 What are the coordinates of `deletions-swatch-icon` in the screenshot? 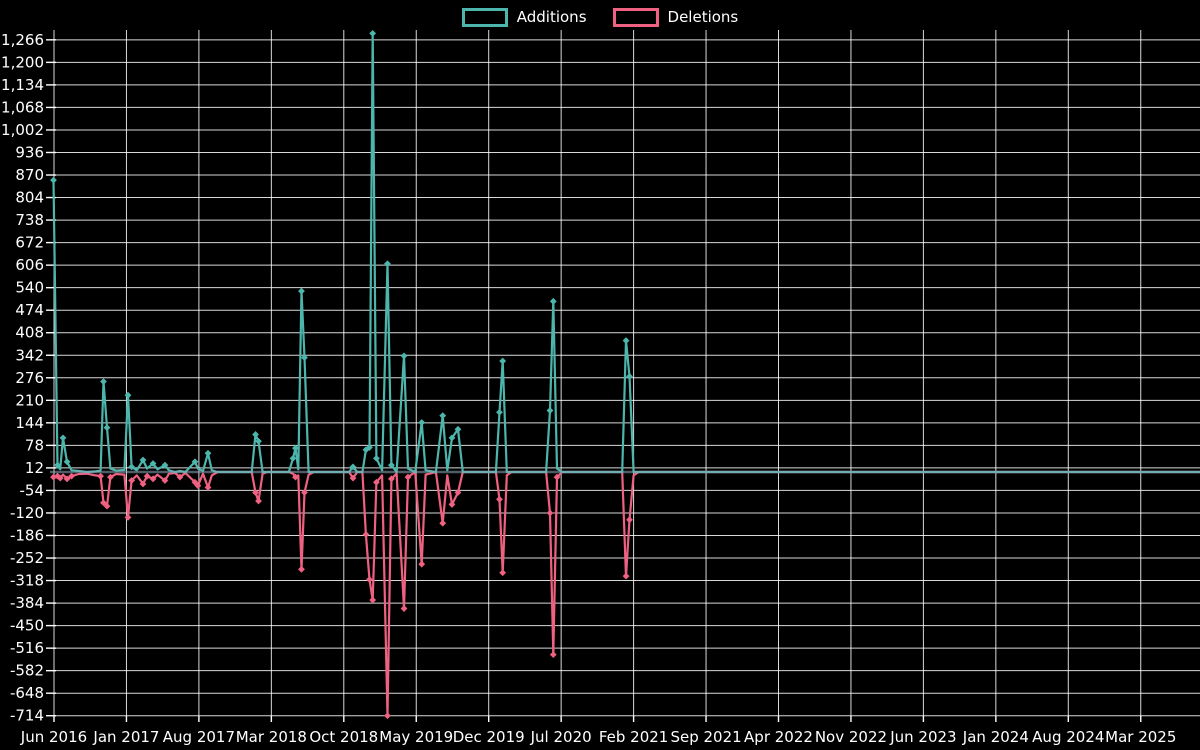 It's located at (635, 17).